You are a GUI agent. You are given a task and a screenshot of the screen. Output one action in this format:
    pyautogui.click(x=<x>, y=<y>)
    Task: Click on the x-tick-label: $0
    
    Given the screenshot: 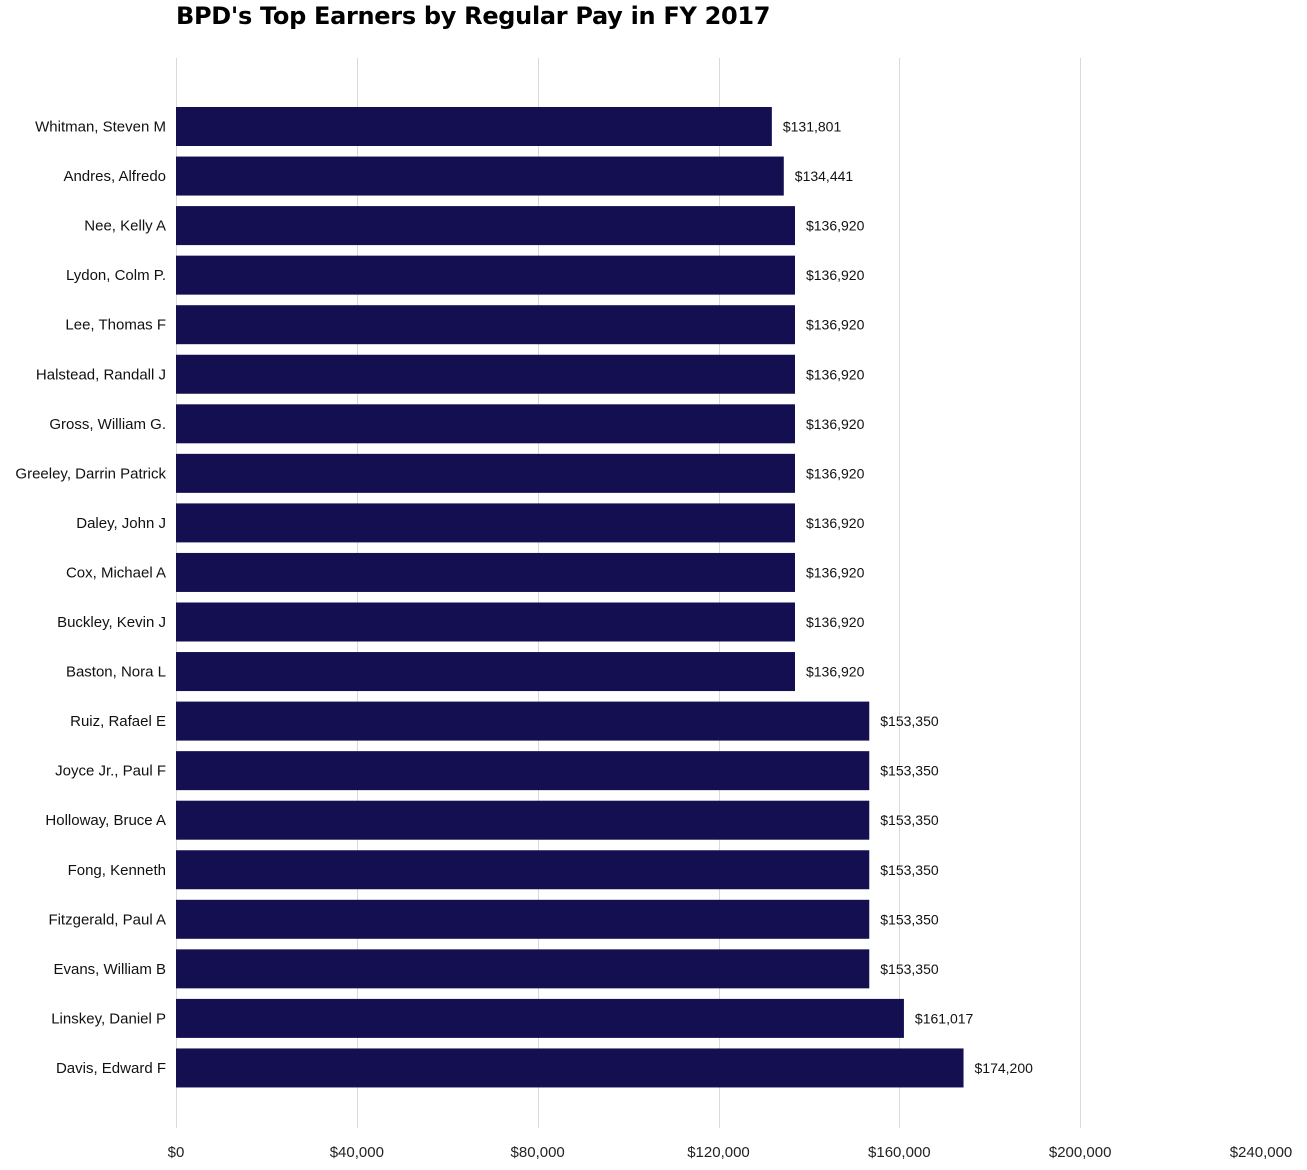 What is the action you would take?
    pyautogui.click(x=176, y=1152)
    